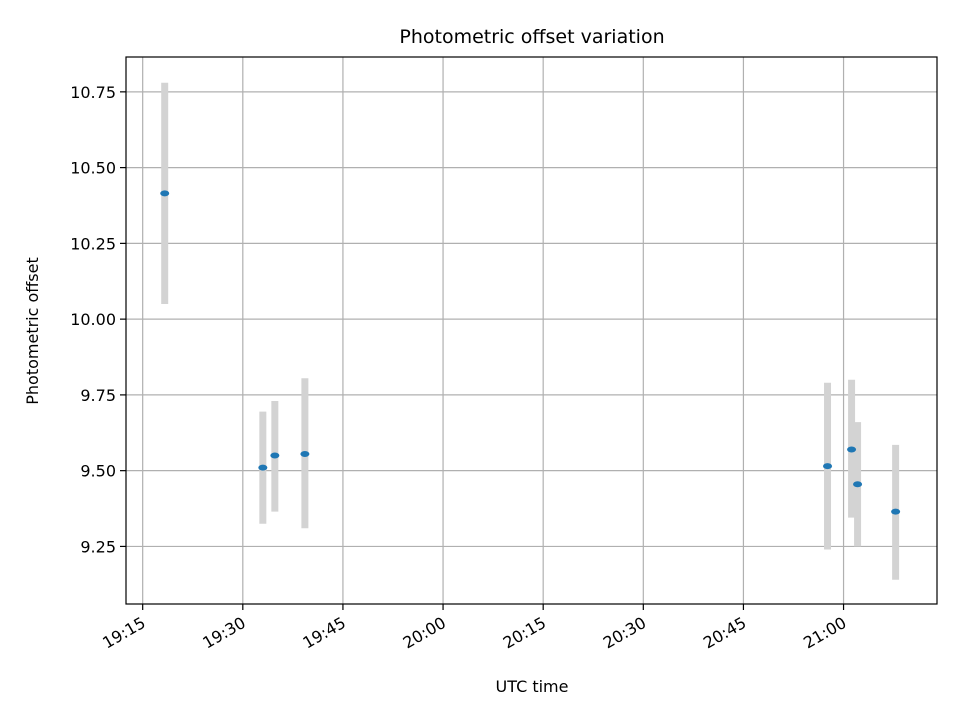  What do you see at coordinates (532, 686) in the screenshot?
I see `x-axis-label: UTC time` at bounding box center [532, 686].